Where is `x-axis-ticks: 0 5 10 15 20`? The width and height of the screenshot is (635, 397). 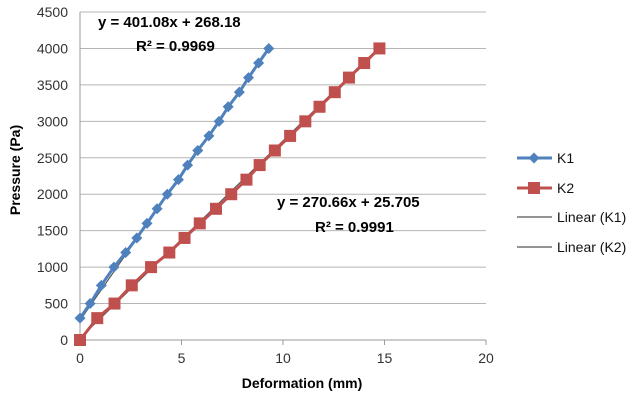
x-axis-ticks: 0 5 10 15 20 is located at coordinates (285, 353).